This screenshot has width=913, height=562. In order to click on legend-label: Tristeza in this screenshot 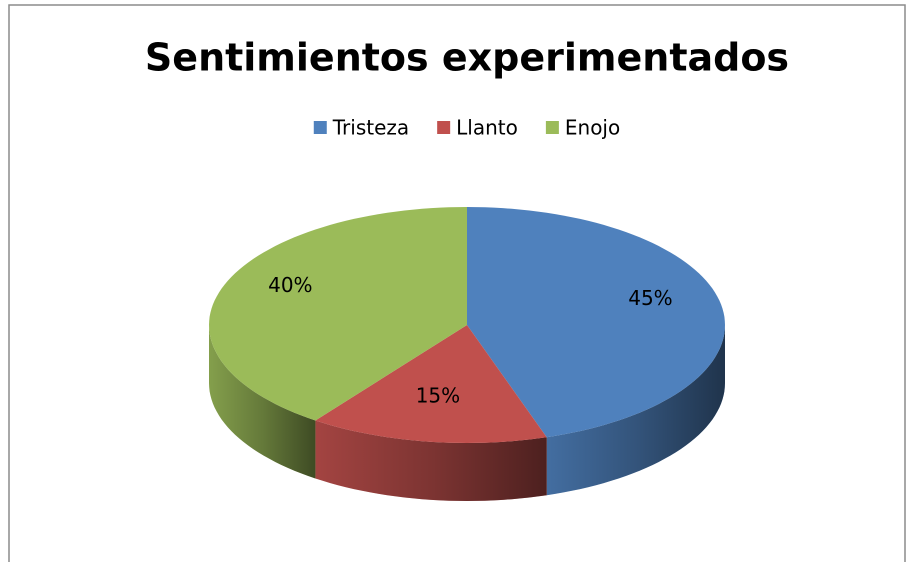, I will do `click(370, 128)`.